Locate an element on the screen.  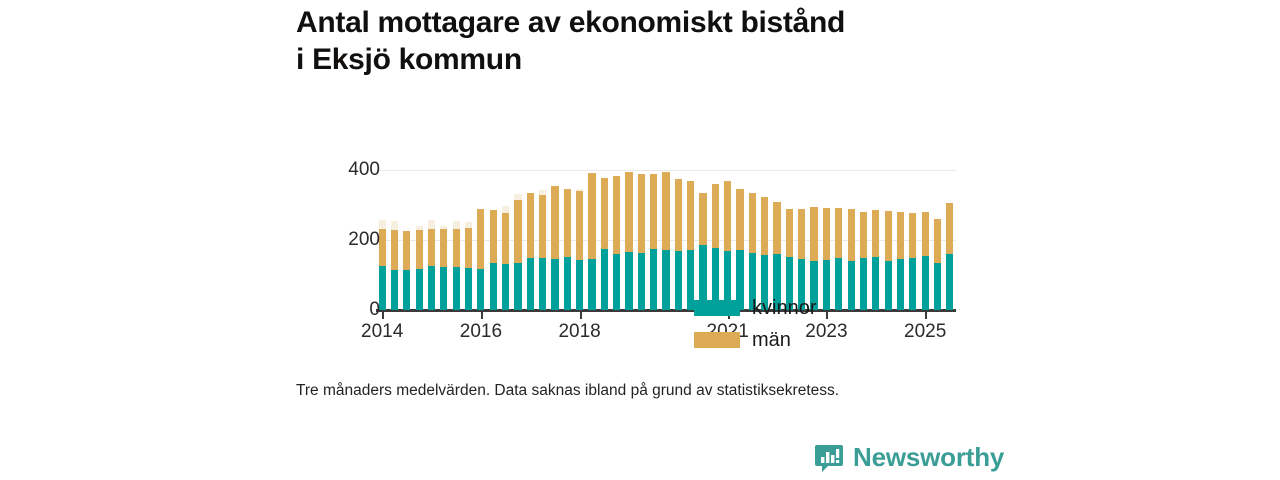
gridline is located at coordinates (666, 170).